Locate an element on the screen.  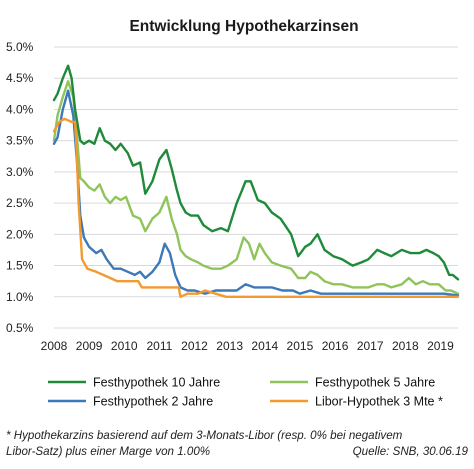
x-tick-label: 2010 is located at coordinates (124, 346).